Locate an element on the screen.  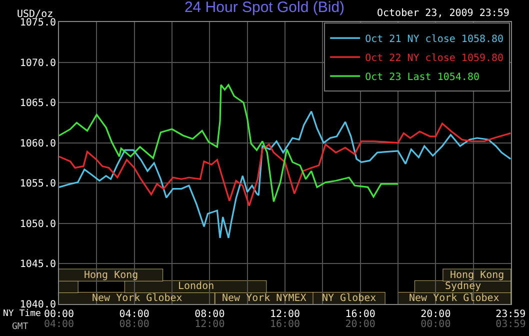
x2-tick-label: 00:00 is located at coordinates (435, 324).